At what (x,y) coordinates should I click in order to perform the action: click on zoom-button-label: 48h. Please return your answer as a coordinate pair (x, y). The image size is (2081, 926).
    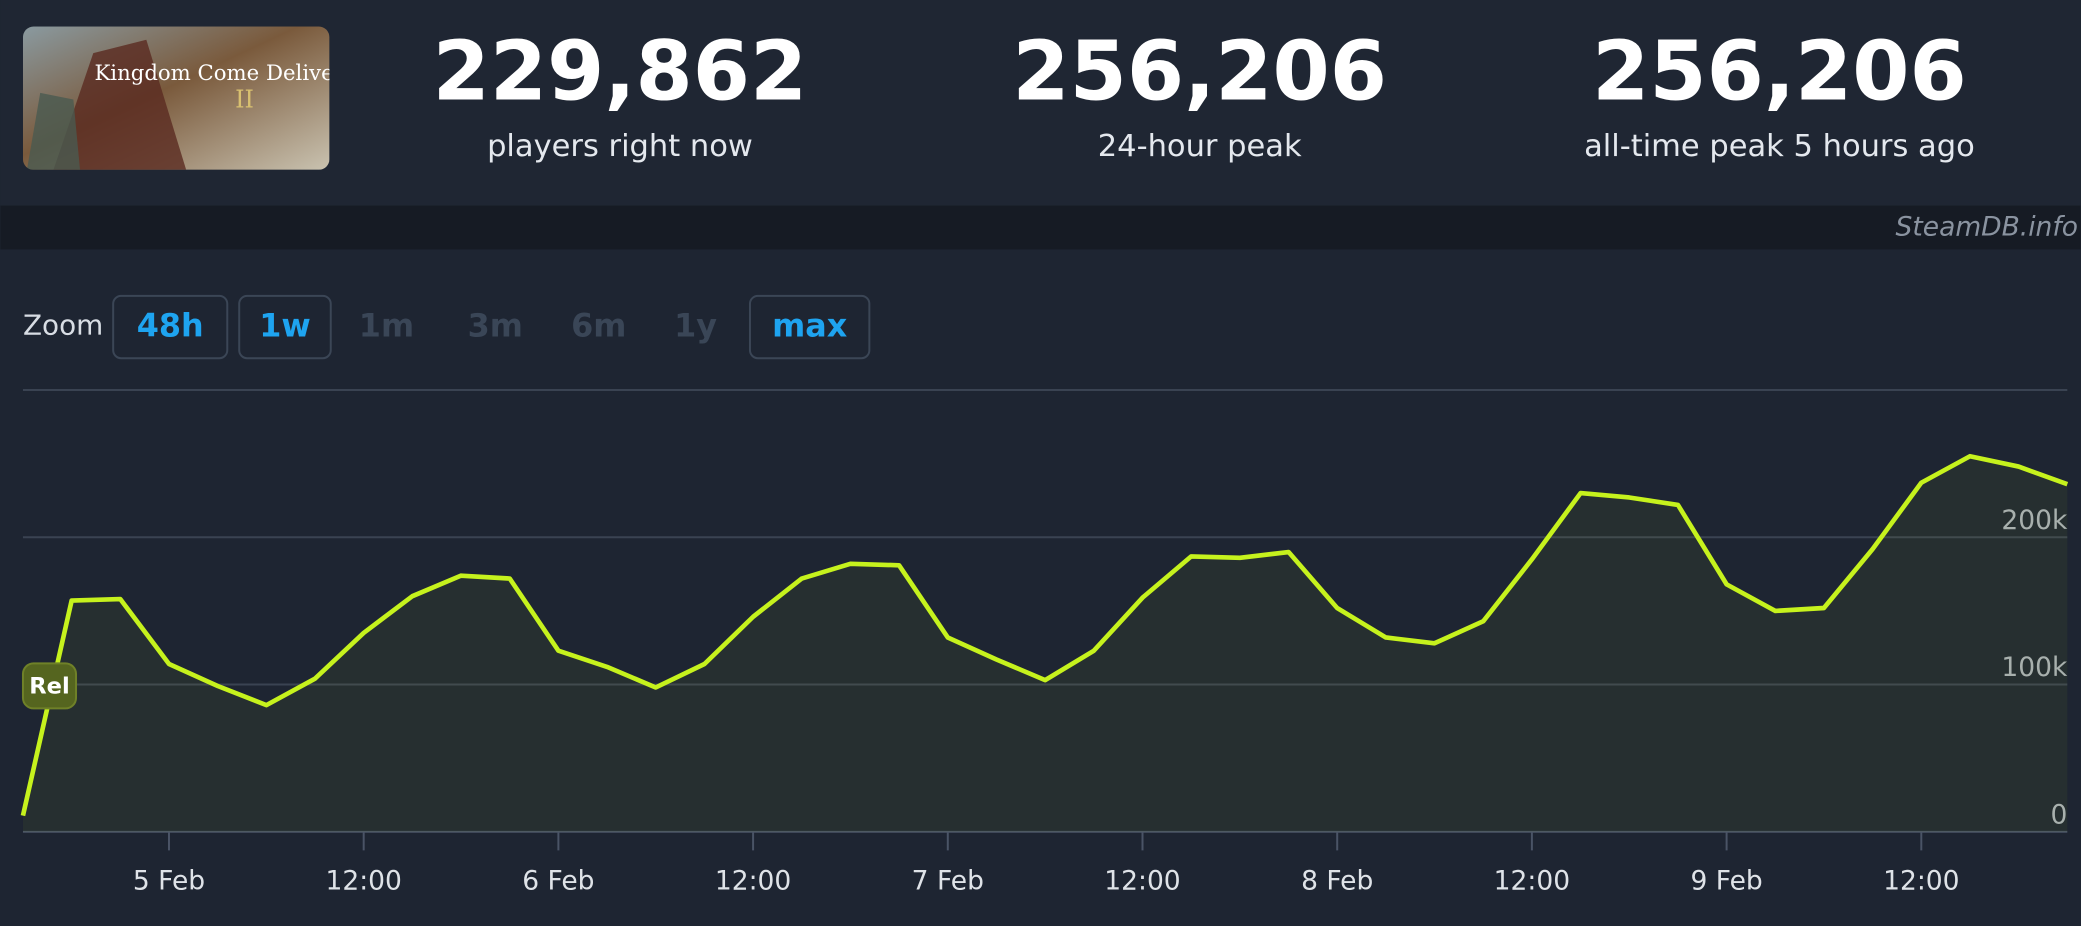
    Looking at the image, I should click on (170, 326).